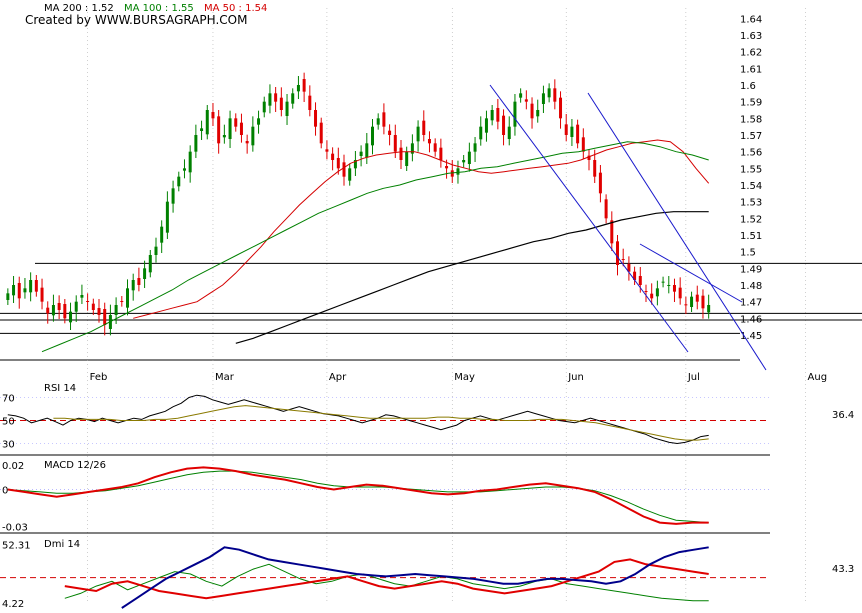 Image resolution: width=862 pixels, height=613 pixels. I want to click on credit-text: Created by WWW.BURSAGRAPH.COM, so click(136, 20).